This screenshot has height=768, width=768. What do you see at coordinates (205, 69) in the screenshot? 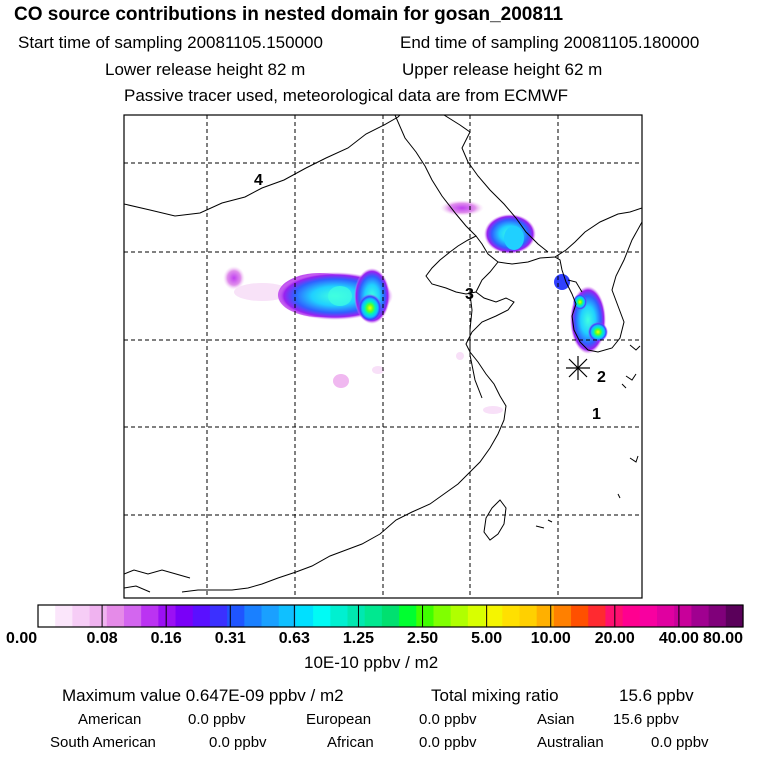
I see `lower-release-height: Lower release height 82 m` at bounding box center [205, 69].